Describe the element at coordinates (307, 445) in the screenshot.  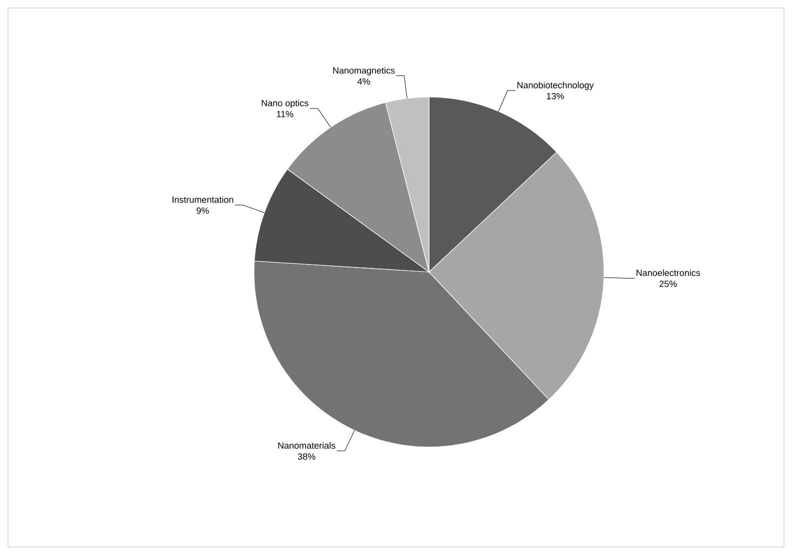
I see `slice-label: Nanomaterials` at that location.